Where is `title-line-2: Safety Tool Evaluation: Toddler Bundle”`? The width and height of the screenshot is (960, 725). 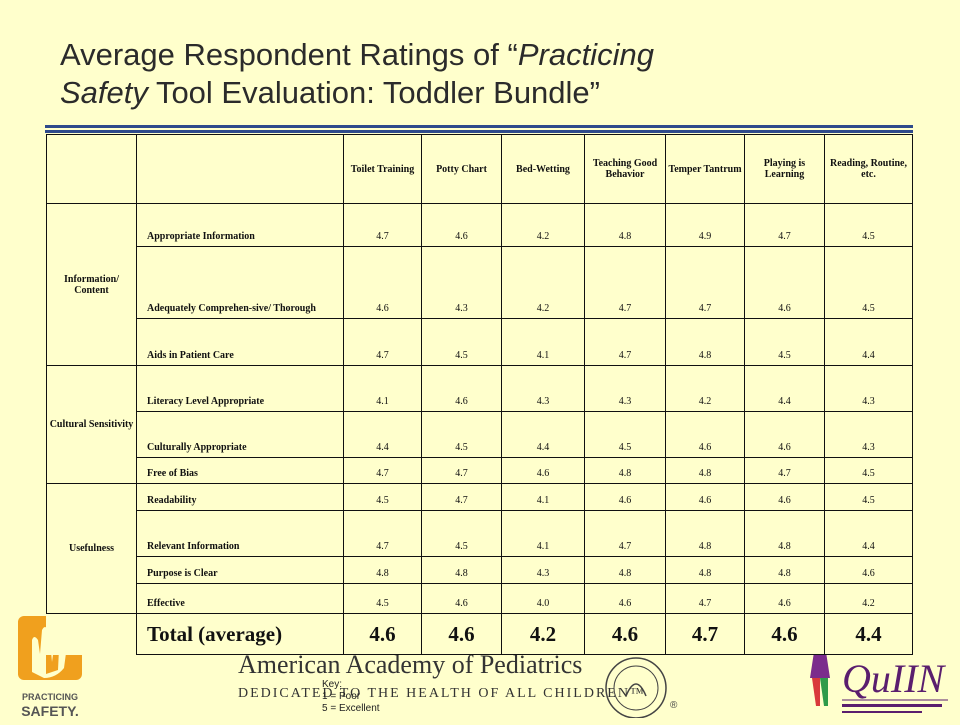 title-line-2: Safety Tool Evaluation: Toddler Bundle” is located at coordinates (330, 92).